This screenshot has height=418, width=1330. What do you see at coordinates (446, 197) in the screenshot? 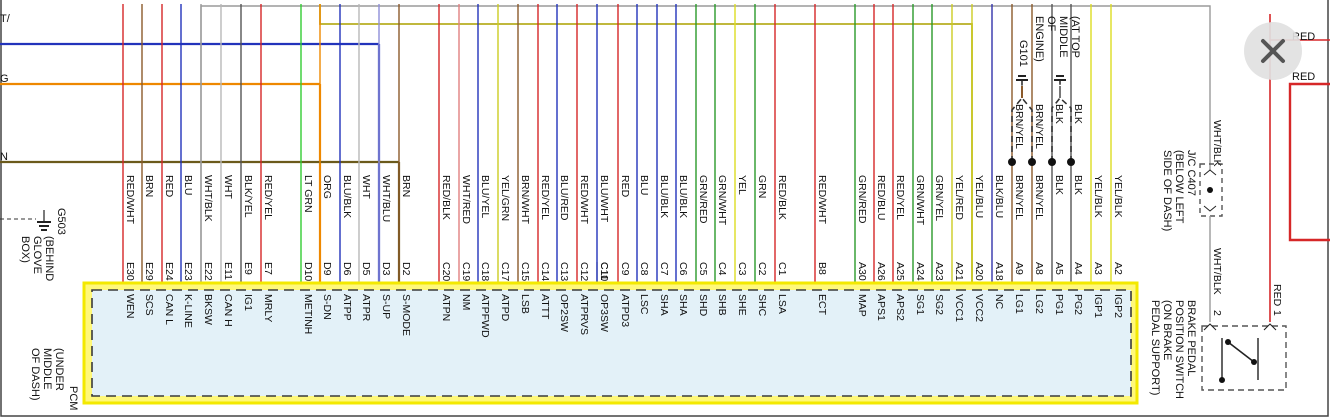
I see `wire-color-label-C20: RED/BLK` at bounding box center [446, 197].